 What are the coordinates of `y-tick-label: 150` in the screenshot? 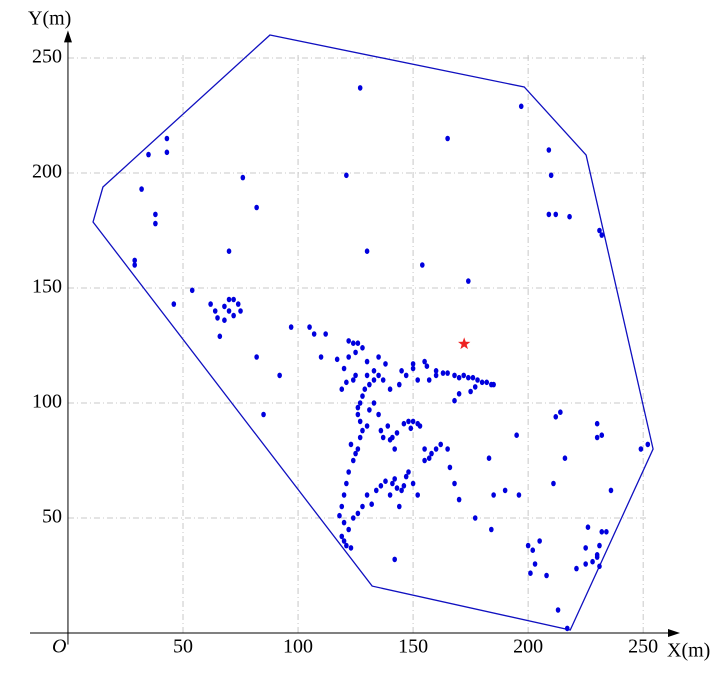 It's located at (47, 287).